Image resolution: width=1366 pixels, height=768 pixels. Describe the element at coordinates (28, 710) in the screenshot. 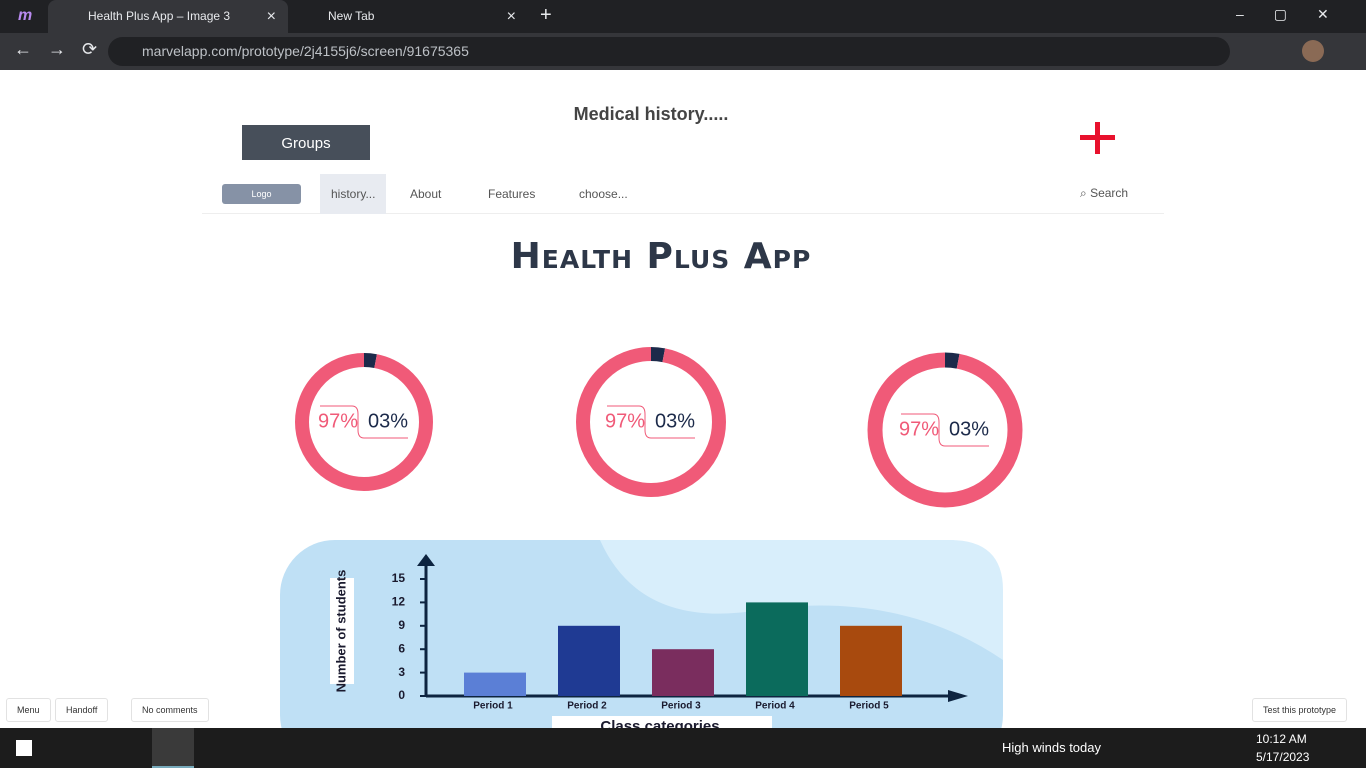

I see `footer-button: Menu` at that location.